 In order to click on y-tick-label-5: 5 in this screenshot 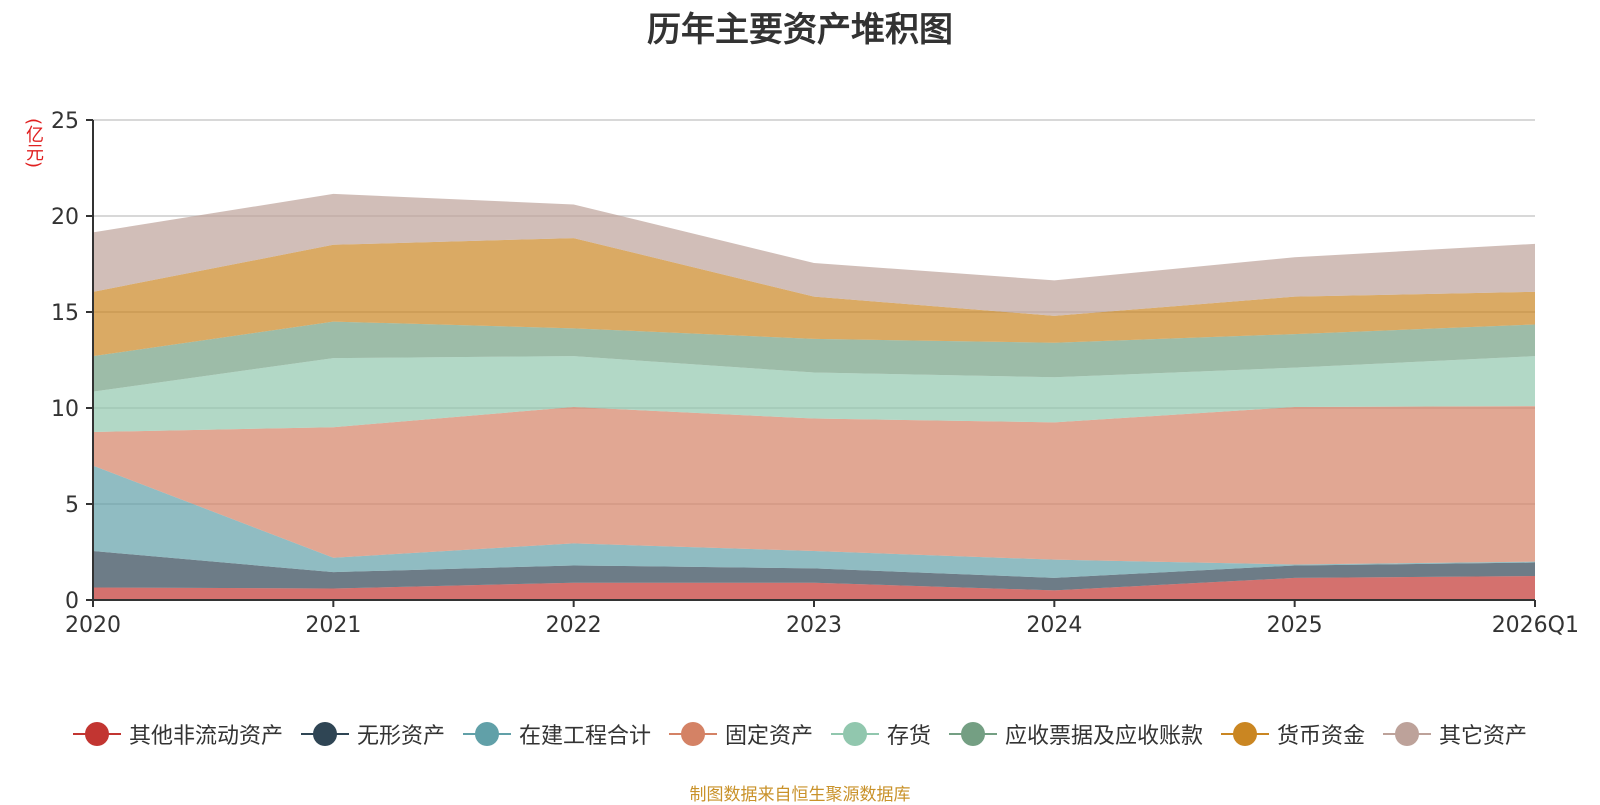, I will do `click(72, 505)`.